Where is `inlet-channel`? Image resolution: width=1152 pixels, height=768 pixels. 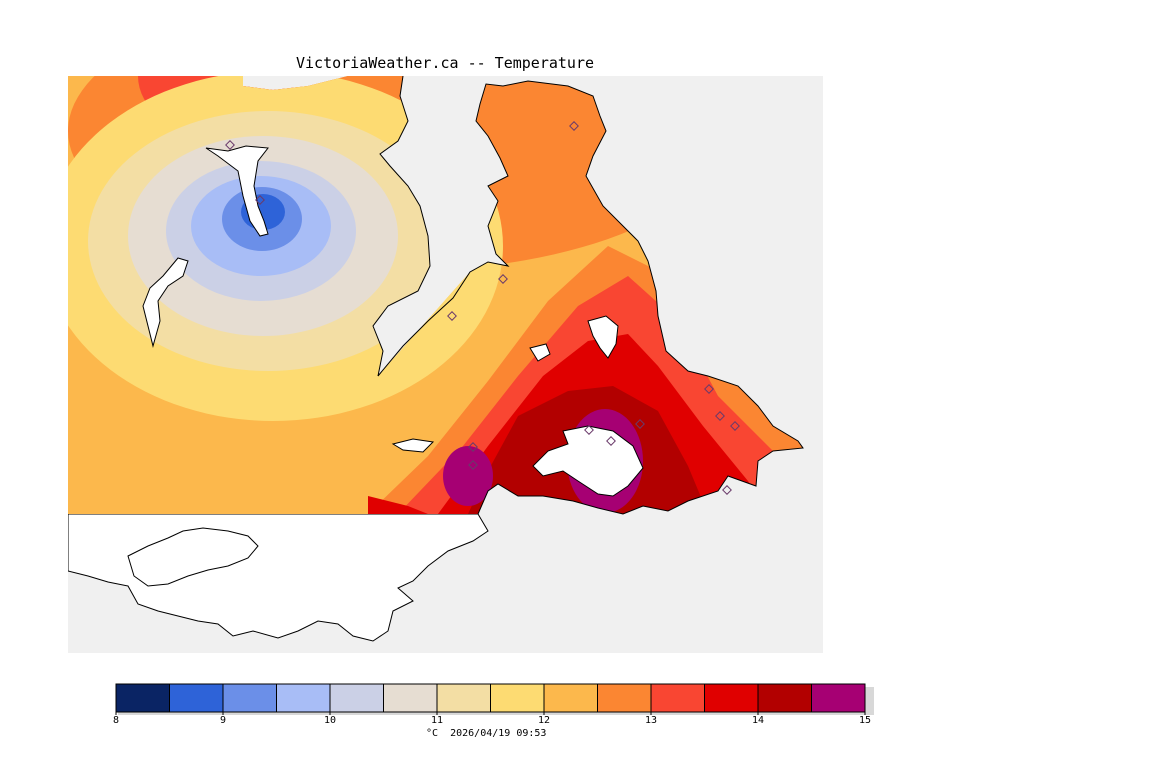 inlet-channel is located at coordinates (413, 445).